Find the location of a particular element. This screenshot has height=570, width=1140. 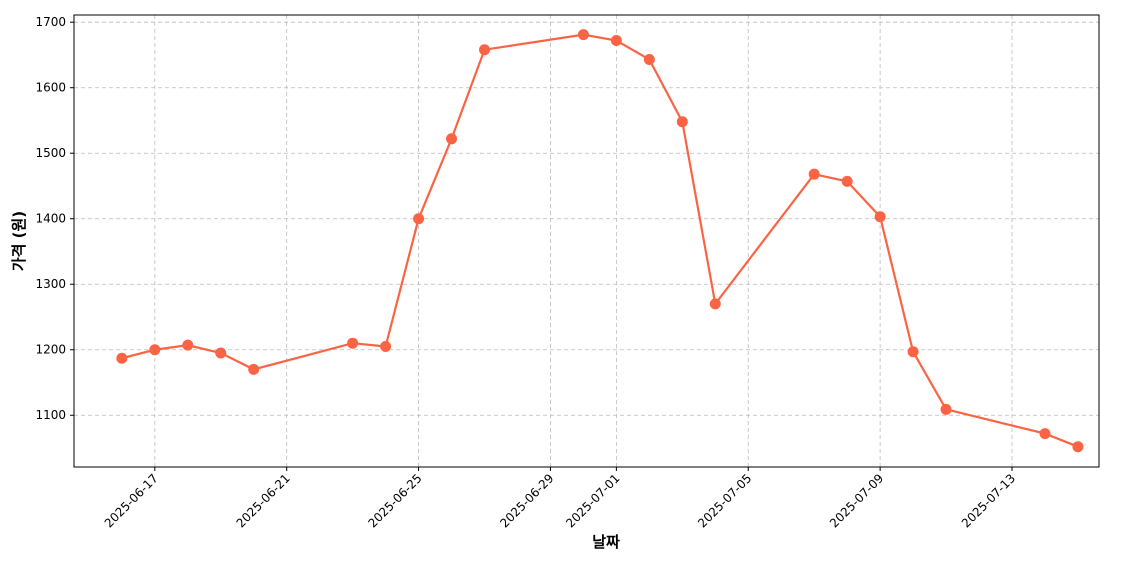

x-axis-label: 날짜 is located at coordinates (606, 542).